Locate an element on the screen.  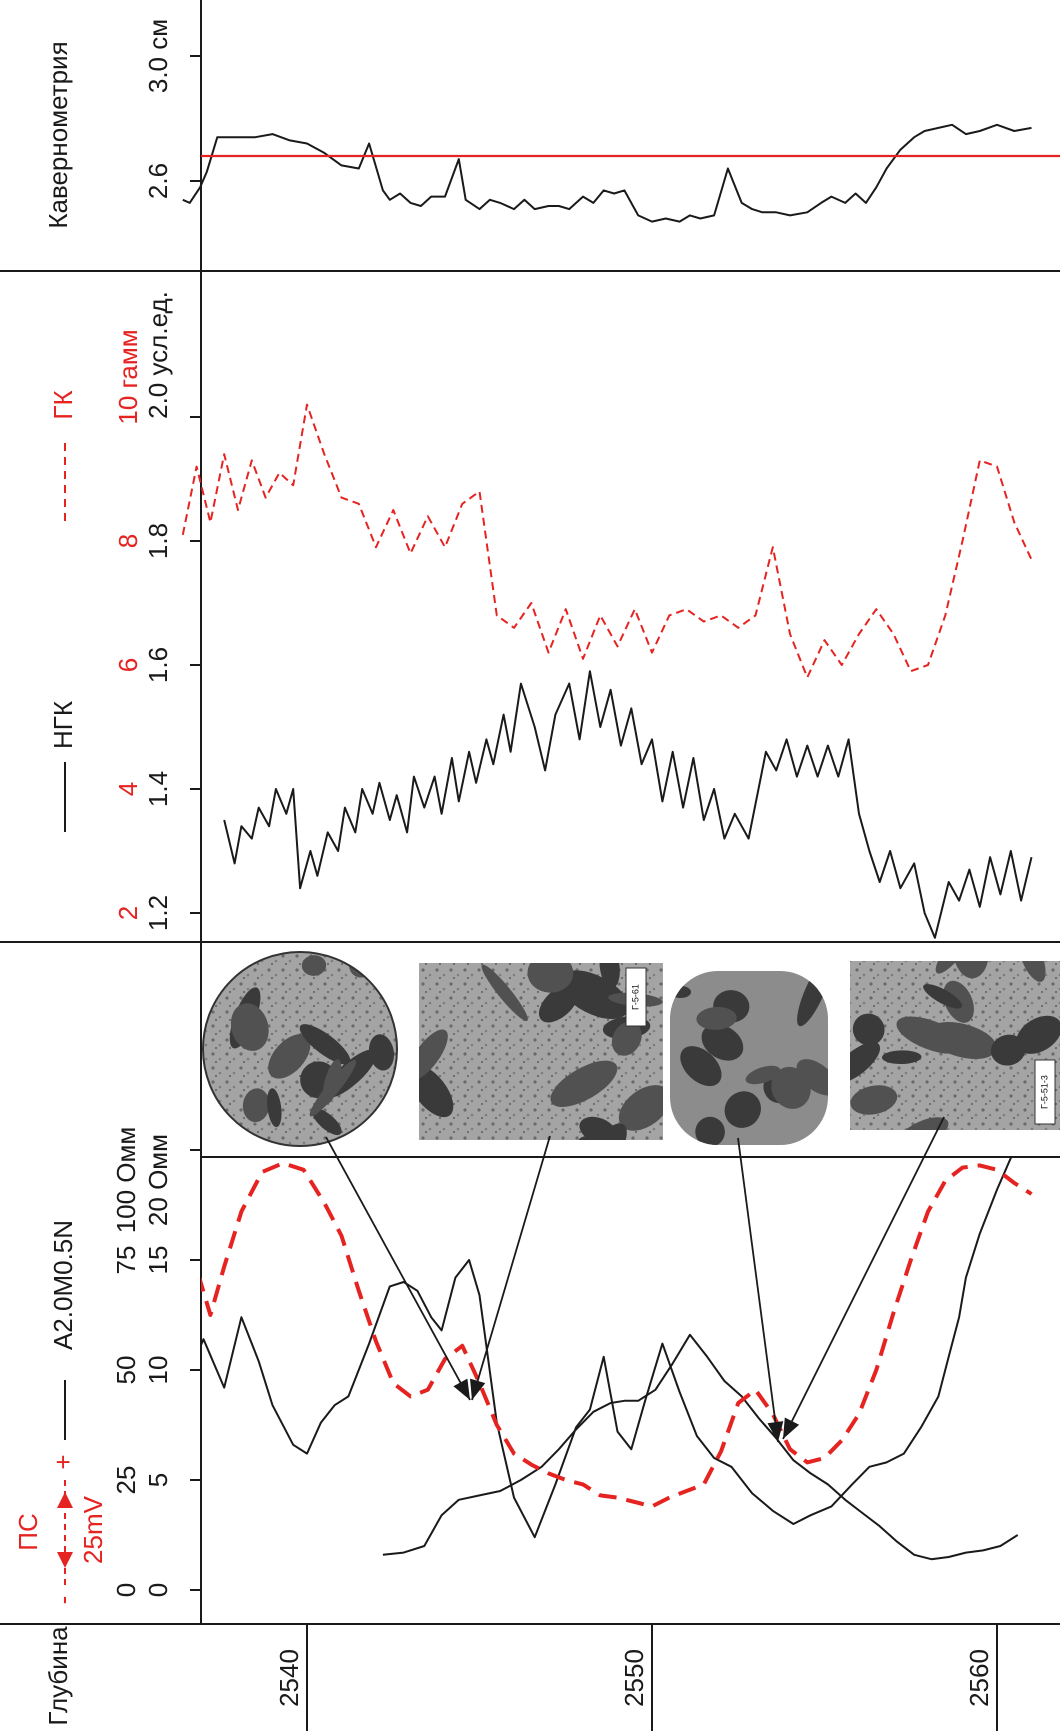
ngk-tick-label: 1.8 is located at coordinates (158, 541).